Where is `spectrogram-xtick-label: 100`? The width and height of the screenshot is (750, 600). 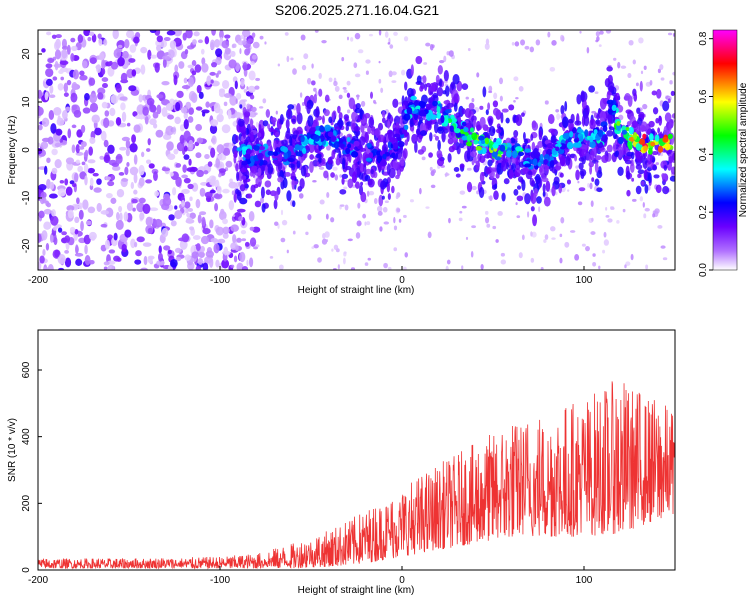
spectrogram-xtick-label: 100 is located at coordinates (584, 280).